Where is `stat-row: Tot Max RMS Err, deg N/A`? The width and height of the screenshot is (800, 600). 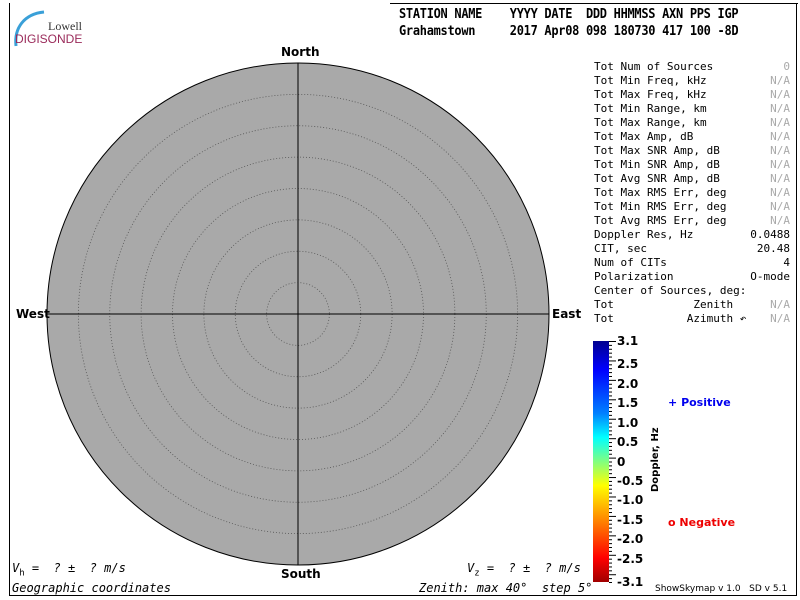
stat-row: Tot Max RMS Err, deg N/A is located at coordinates (692, 193).